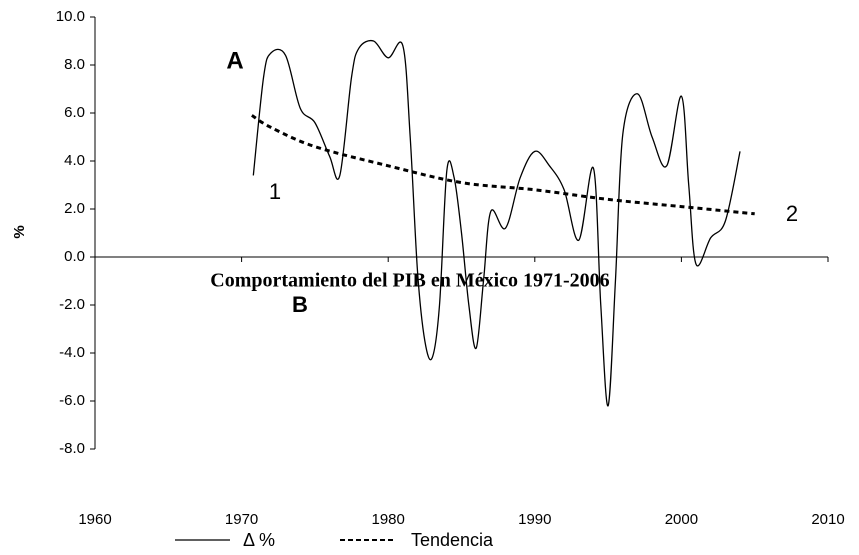  Describe the element at coordinates (792, 213) in the screenshot. I see `annotation: 2` at that location.